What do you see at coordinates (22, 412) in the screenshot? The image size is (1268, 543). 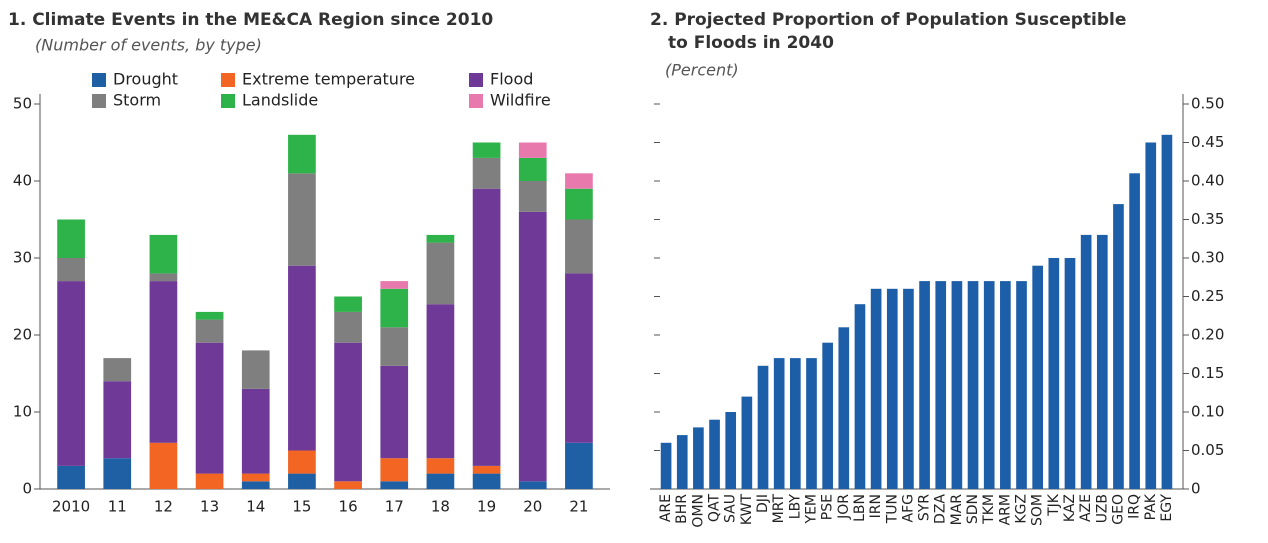 I see `y-tick-label: 10` at bounding box center [22, 412].